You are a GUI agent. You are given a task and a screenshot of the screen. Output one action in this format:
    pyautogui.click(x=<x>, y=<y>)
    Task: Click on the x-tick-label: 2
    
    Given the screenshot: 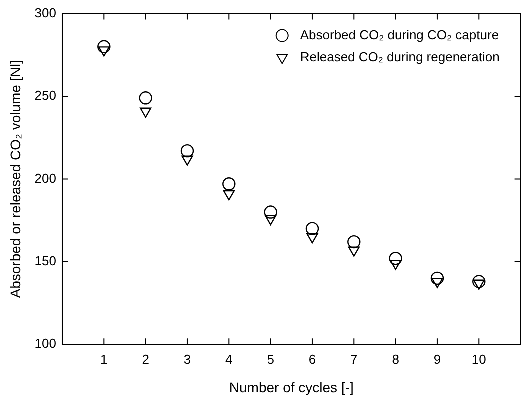 What is the action you would take?
    pyautogui.click(x=146, y=359)
    